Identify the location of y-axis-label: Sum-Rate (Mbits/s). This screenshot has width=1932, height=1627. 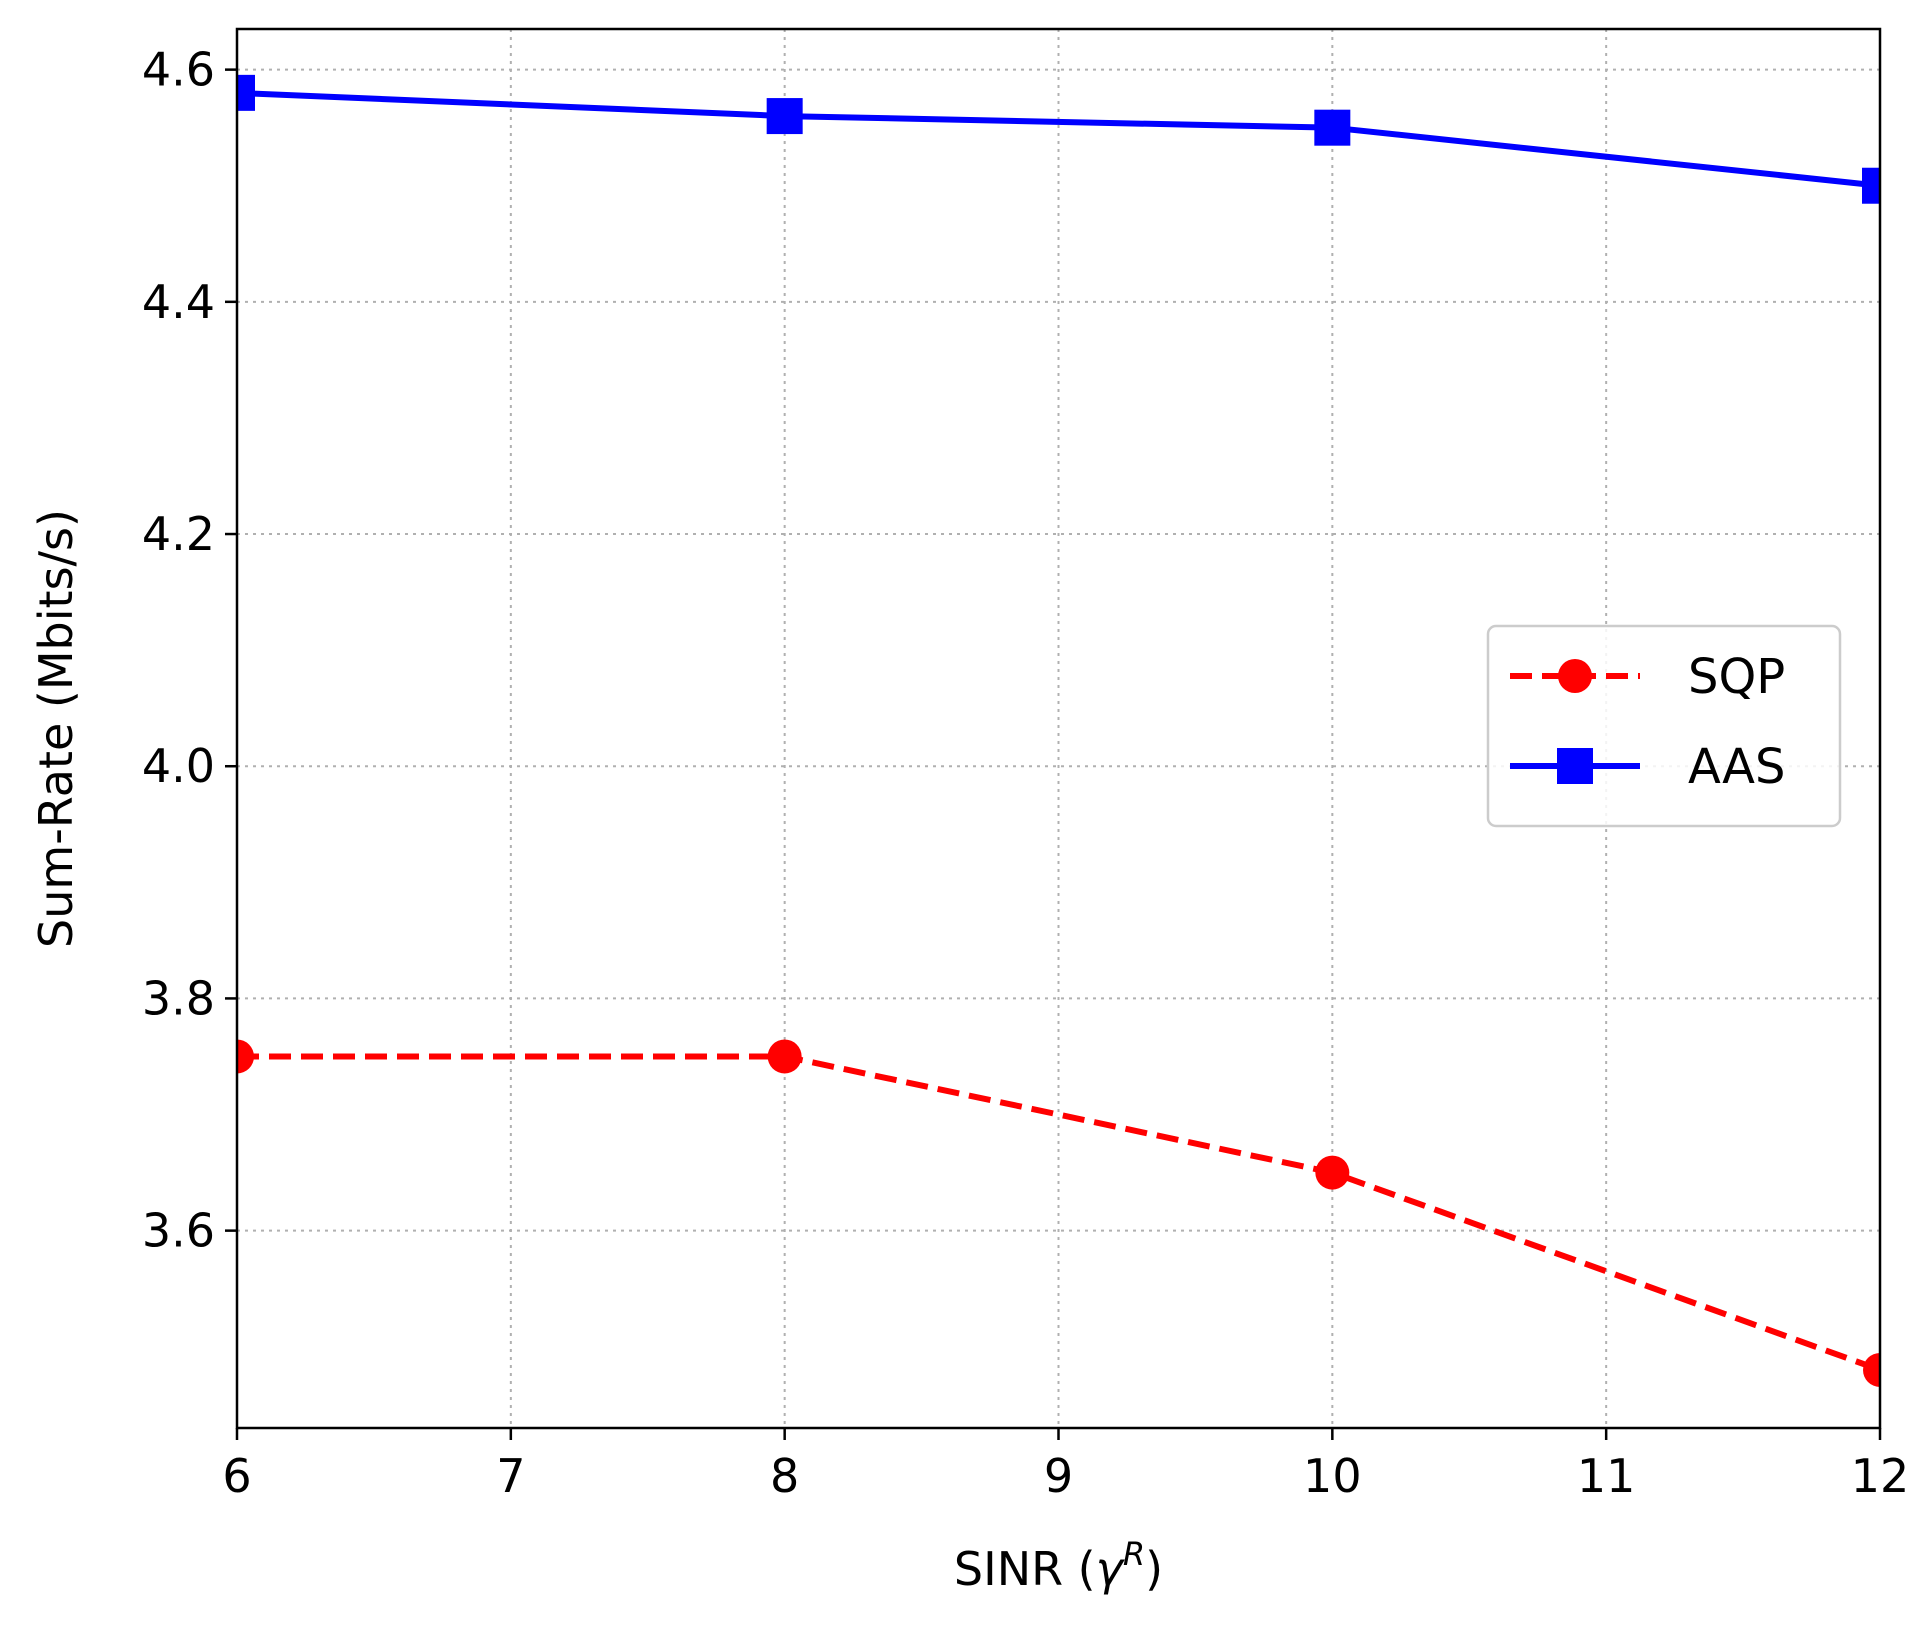
(56, 728).